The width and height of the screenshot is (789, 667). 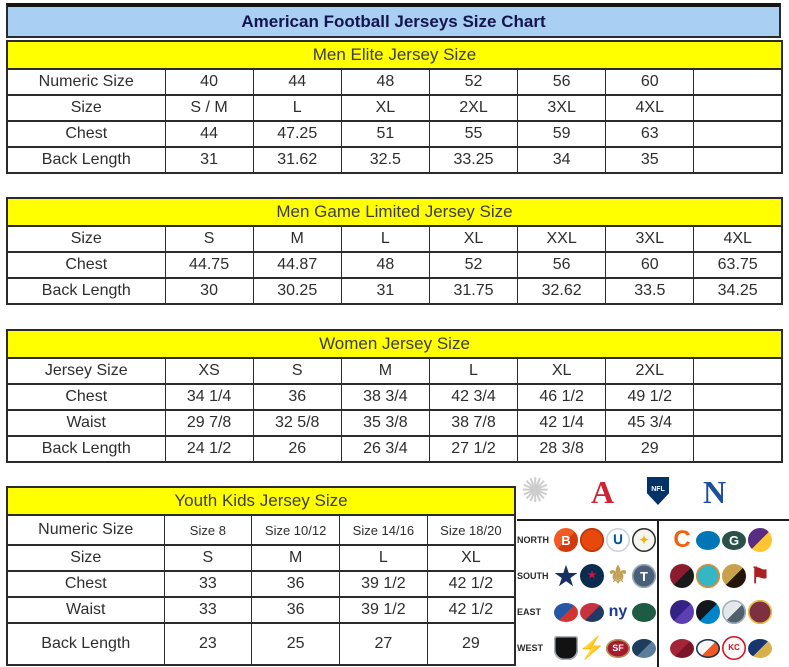 I want to click on cell: 63.75, so click(x=738, y=265).